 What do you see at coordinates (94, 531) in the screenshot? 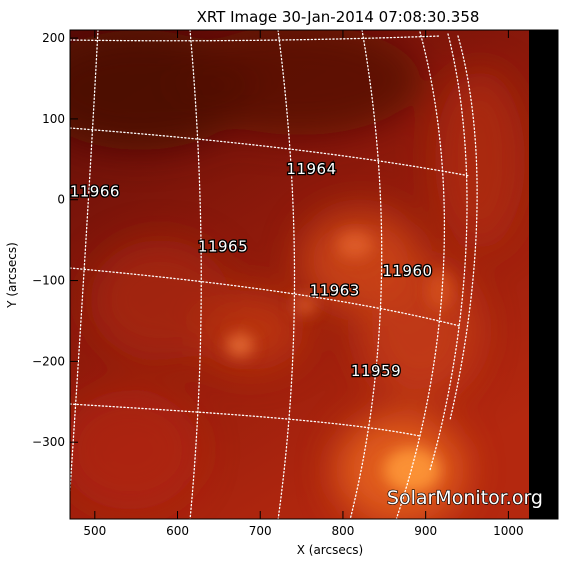
I see `x-tick-label: 500` at bounding box center [94, 531].